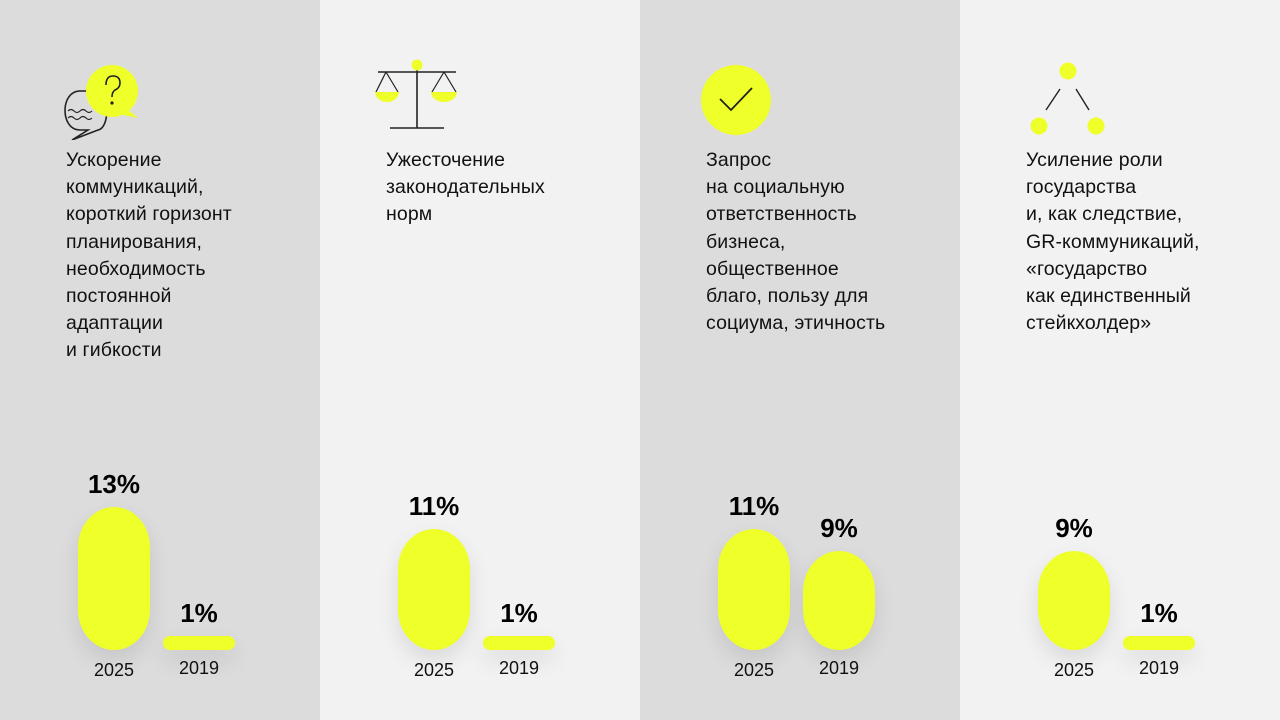 This screenshot has height=720, width=1280. I want to click on year-label-2025-panel-3: 2025, so click(1074, 670).